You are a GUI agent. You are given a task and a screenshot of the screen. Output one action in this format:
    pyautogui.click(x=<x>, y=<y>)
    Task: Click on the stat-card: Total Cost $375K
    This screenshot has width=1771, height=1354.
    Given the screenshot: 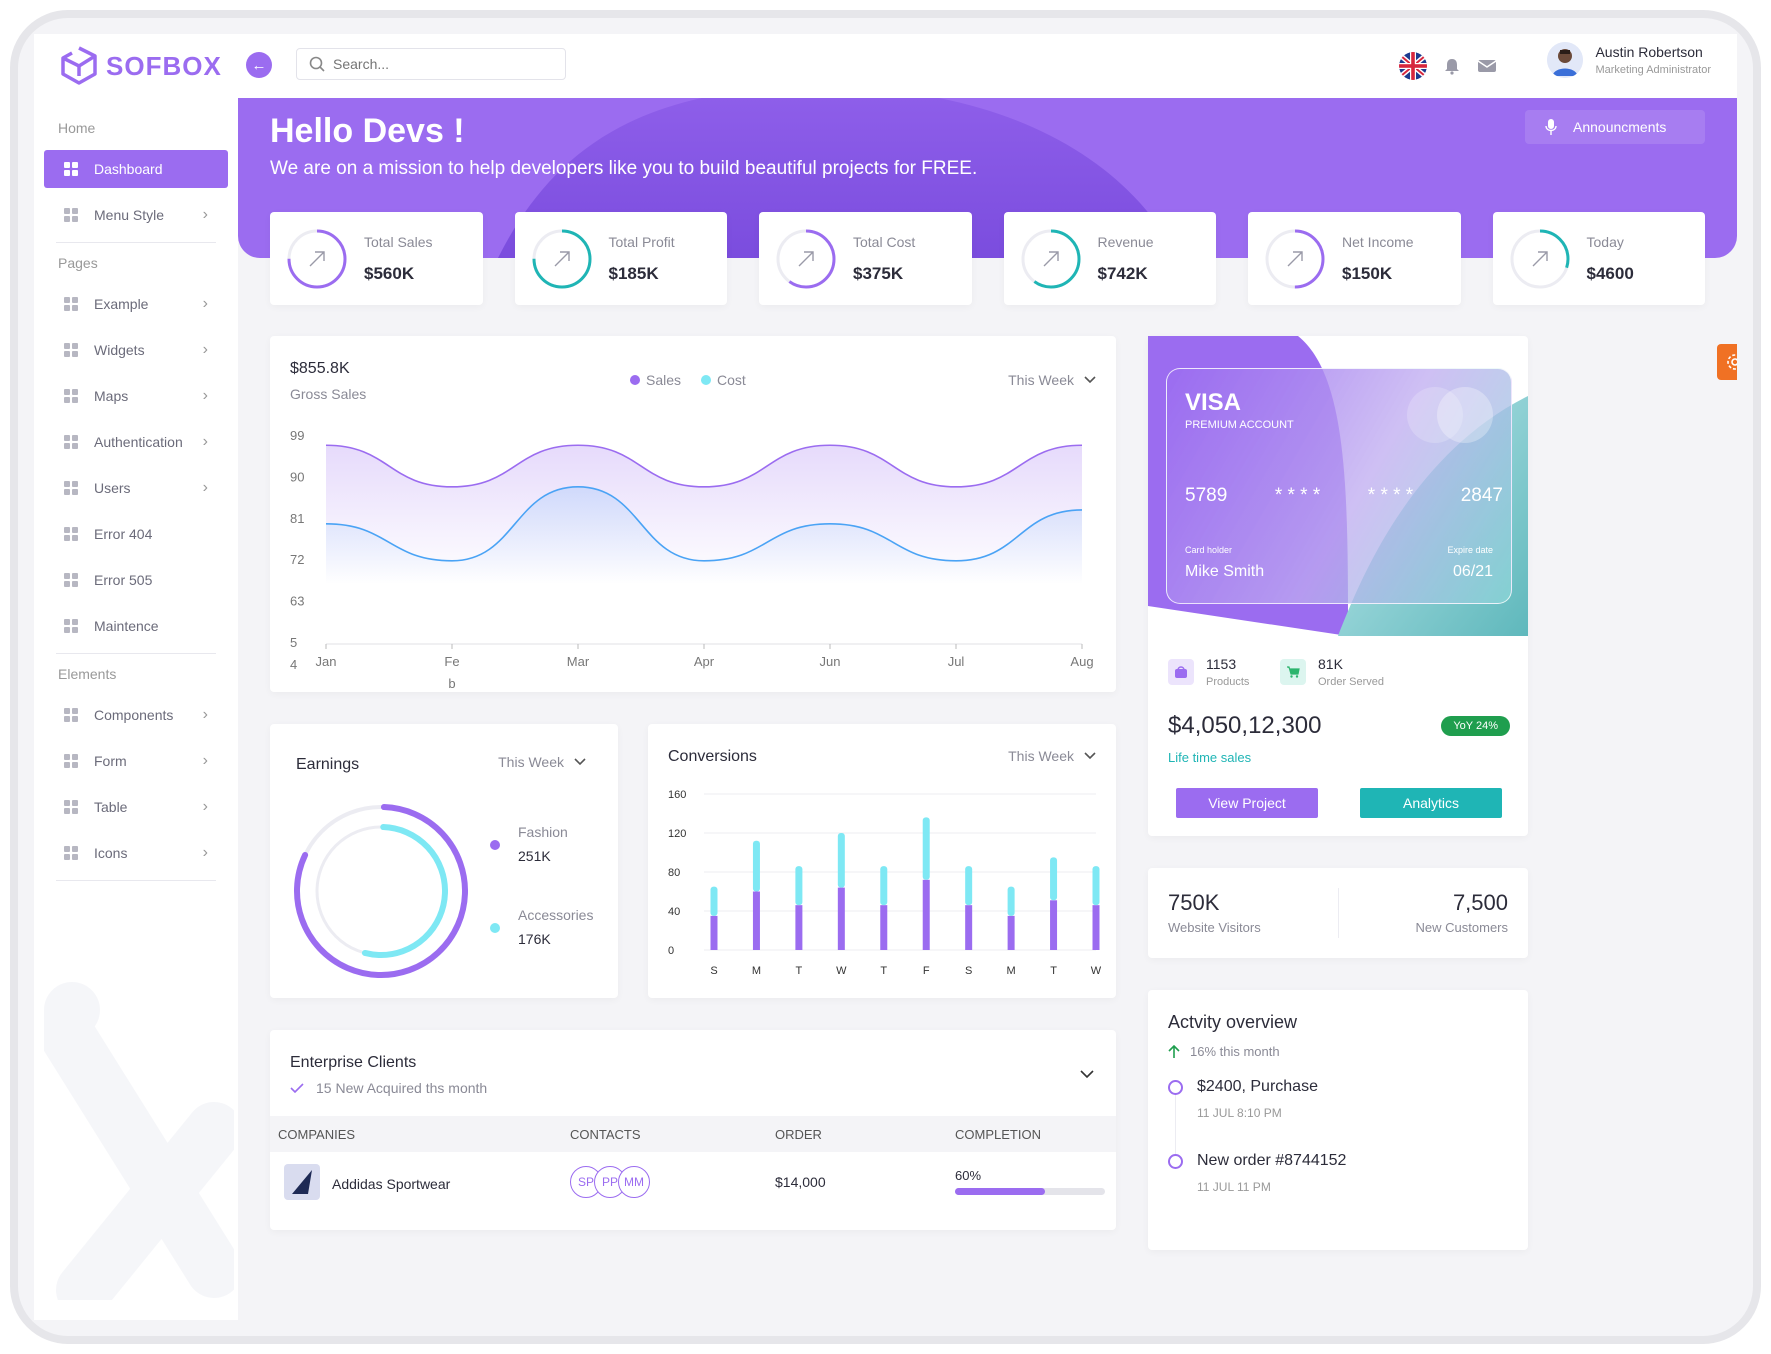 What is the action you would take?
    pyautogui.click(x=865, y=258)
    